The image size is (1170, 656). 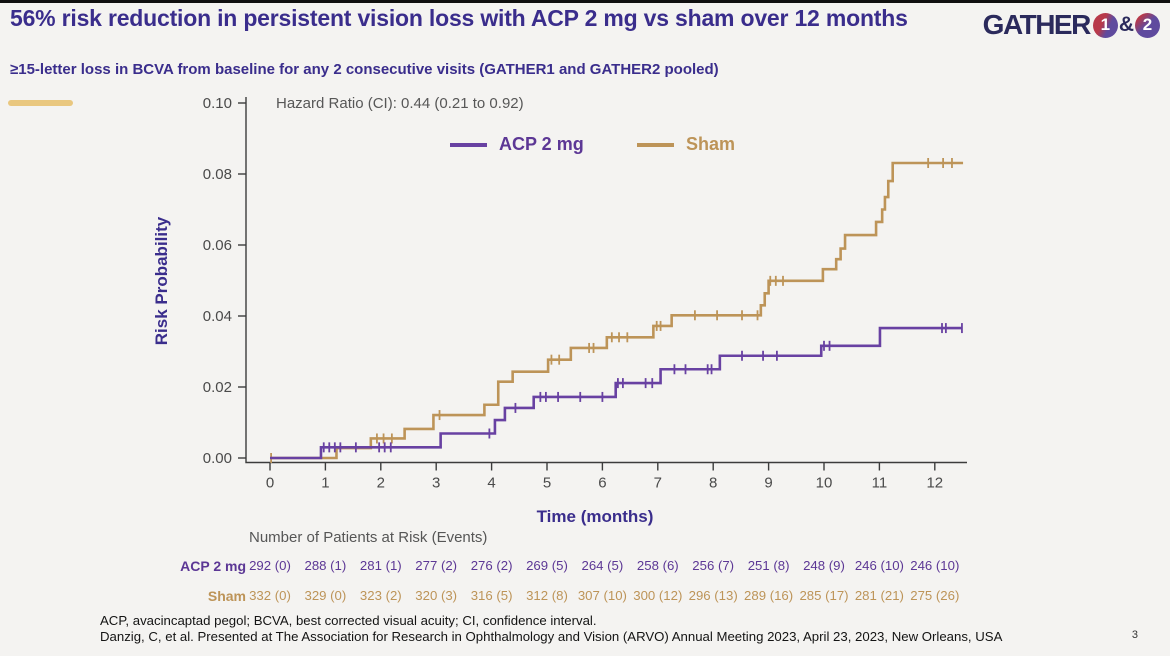 I want to click on y-tick-label: 0.02, so click(x=217, y=387).